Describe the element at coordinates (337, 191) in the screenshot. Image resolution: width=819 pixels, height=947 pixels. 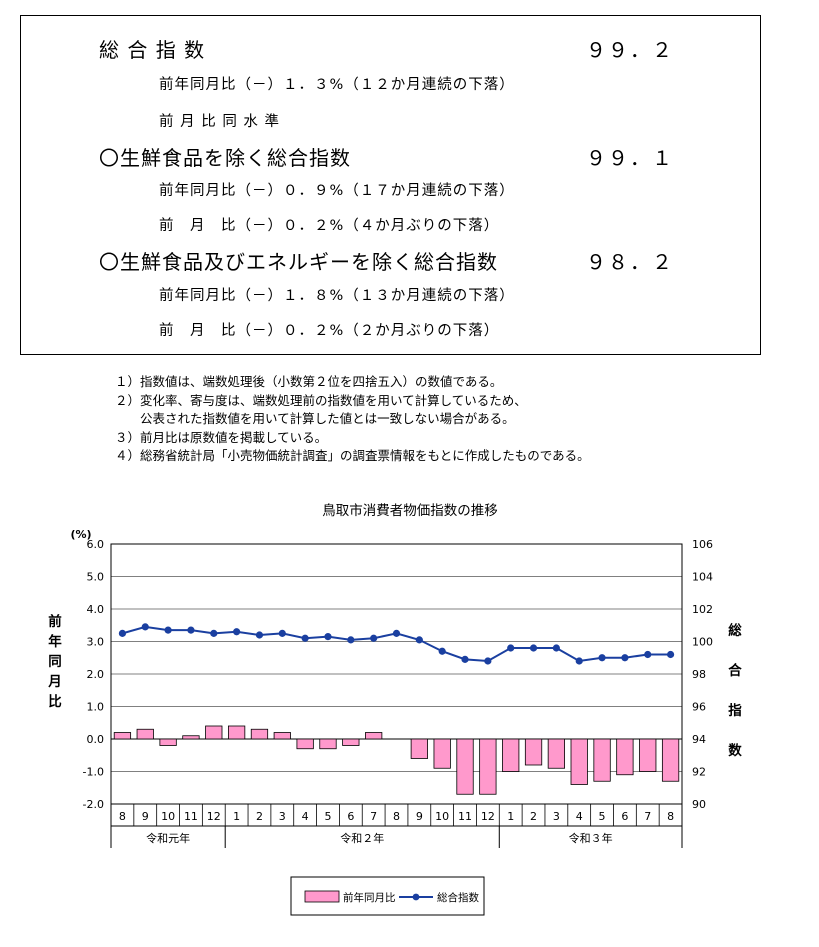
I see `summary-line-core-yoy: 前年同月比（－）０．９%（１７か月連続の下落）` at that location.